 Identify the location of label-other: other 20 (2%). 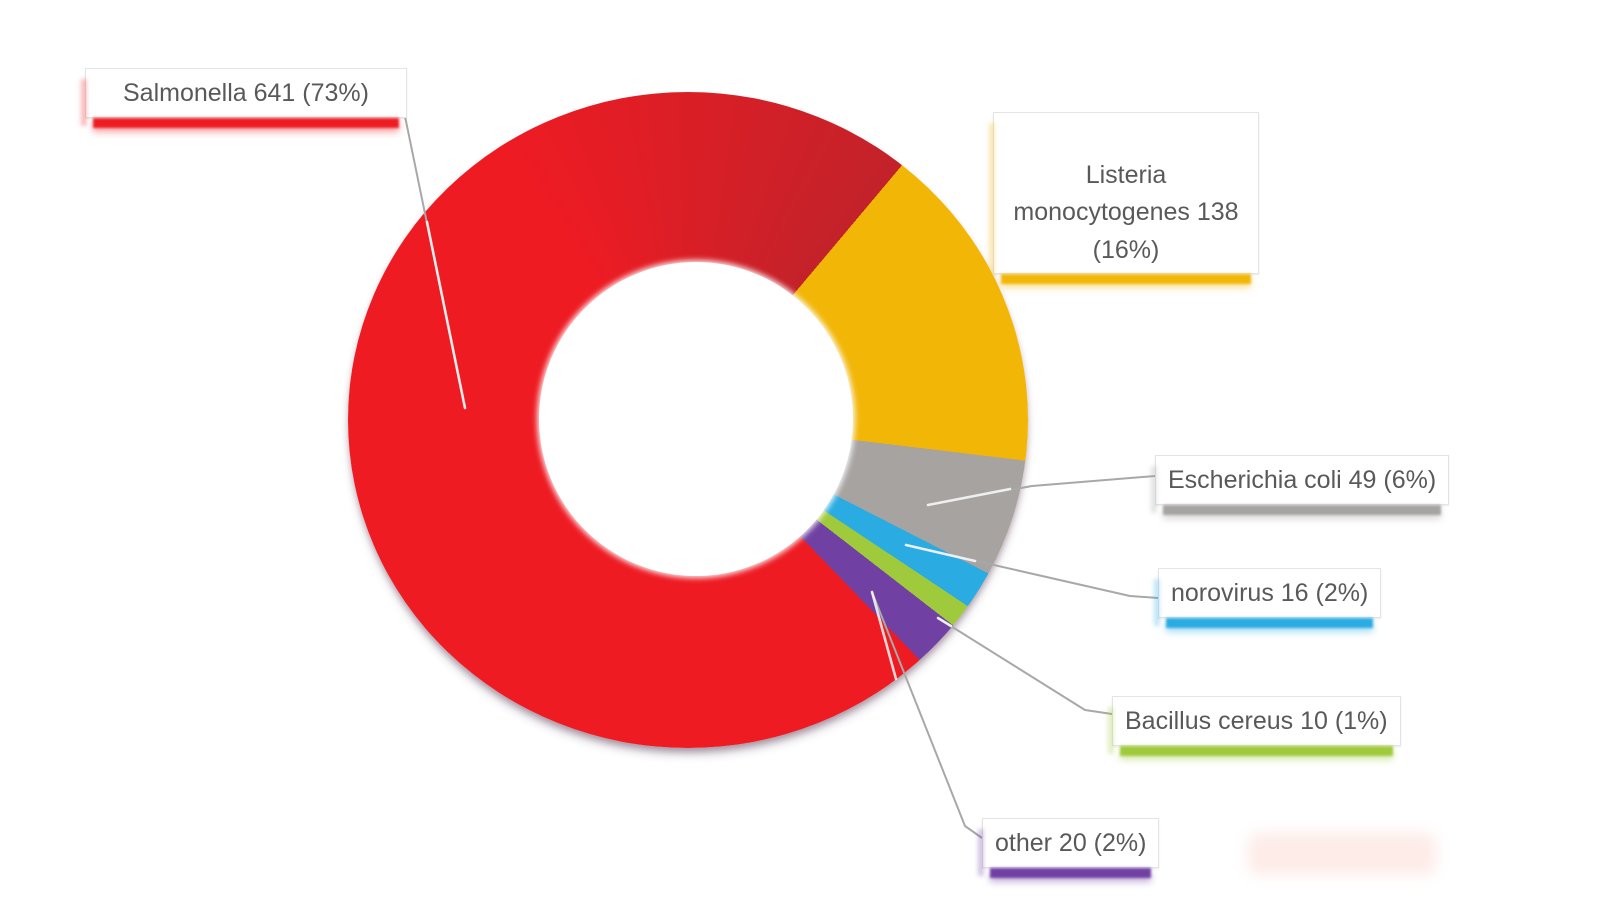
(1071, 843).